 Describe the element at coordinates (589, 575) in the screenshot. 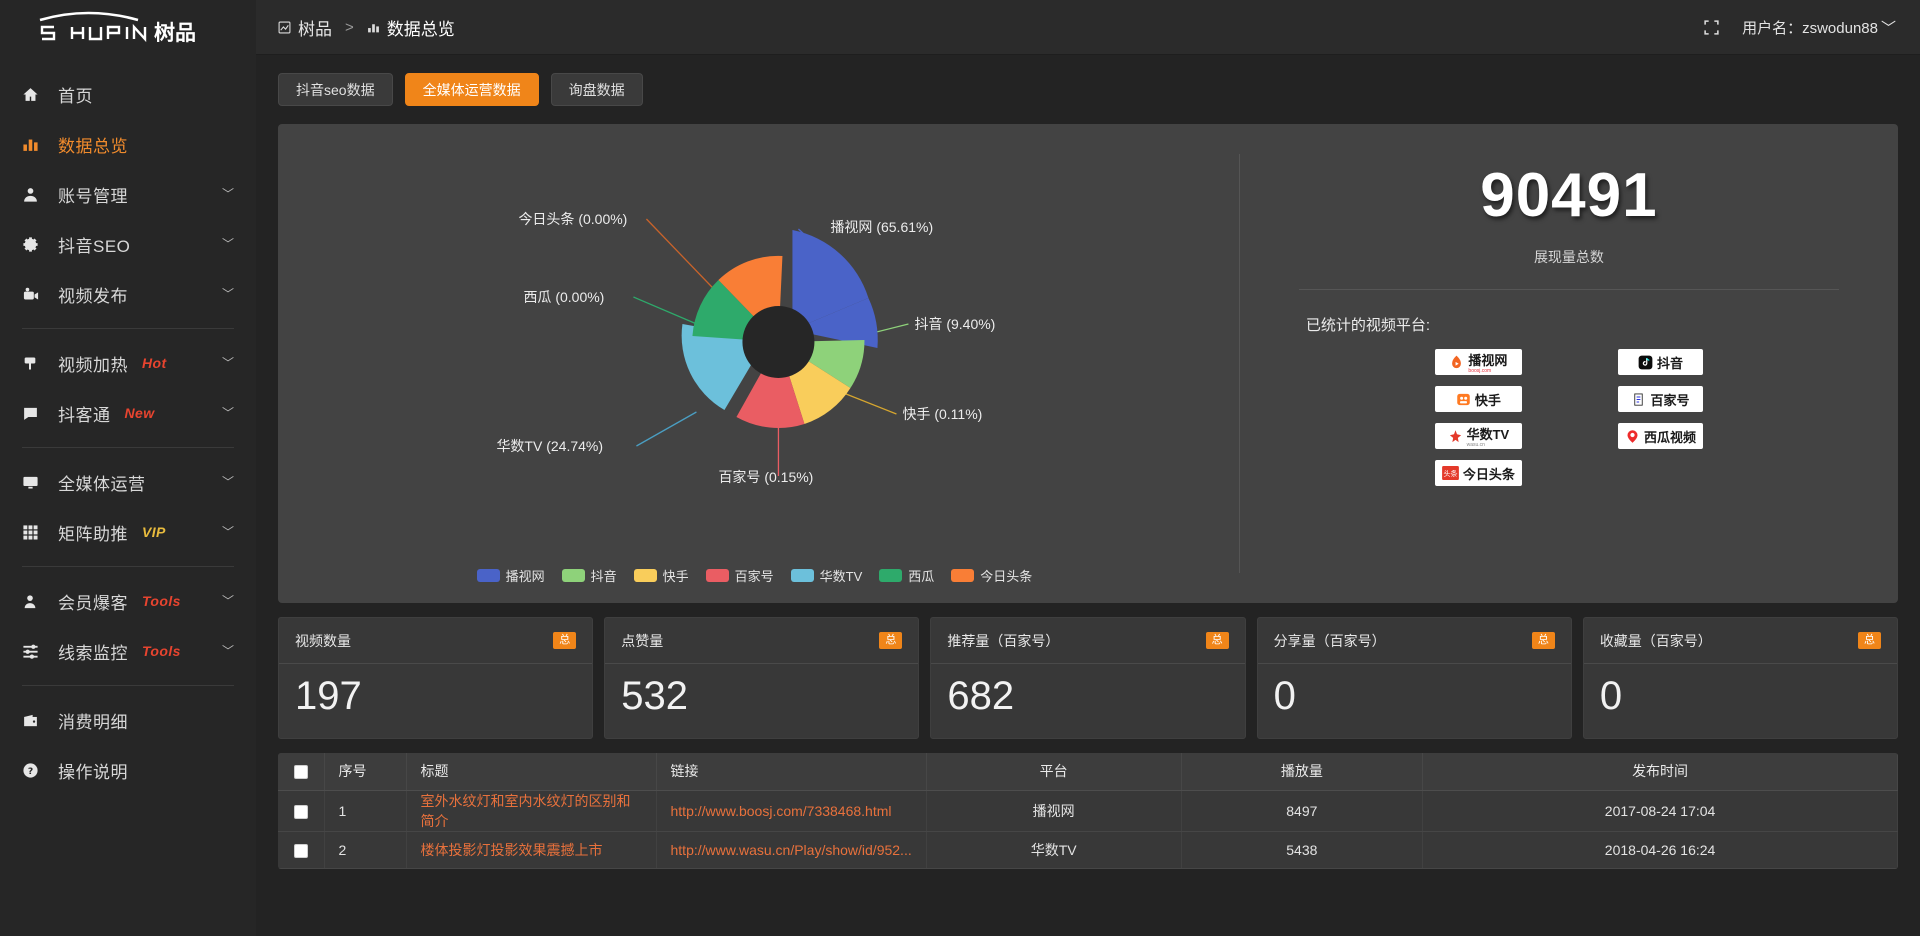

I see `legend-item: 抖音` at that location.